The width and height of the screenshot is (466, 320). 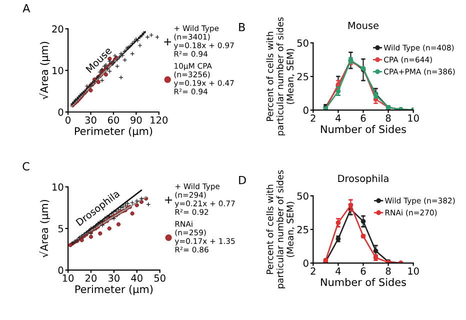 I want to click on chart-title: Drosophila, so click(x=363, y=179).